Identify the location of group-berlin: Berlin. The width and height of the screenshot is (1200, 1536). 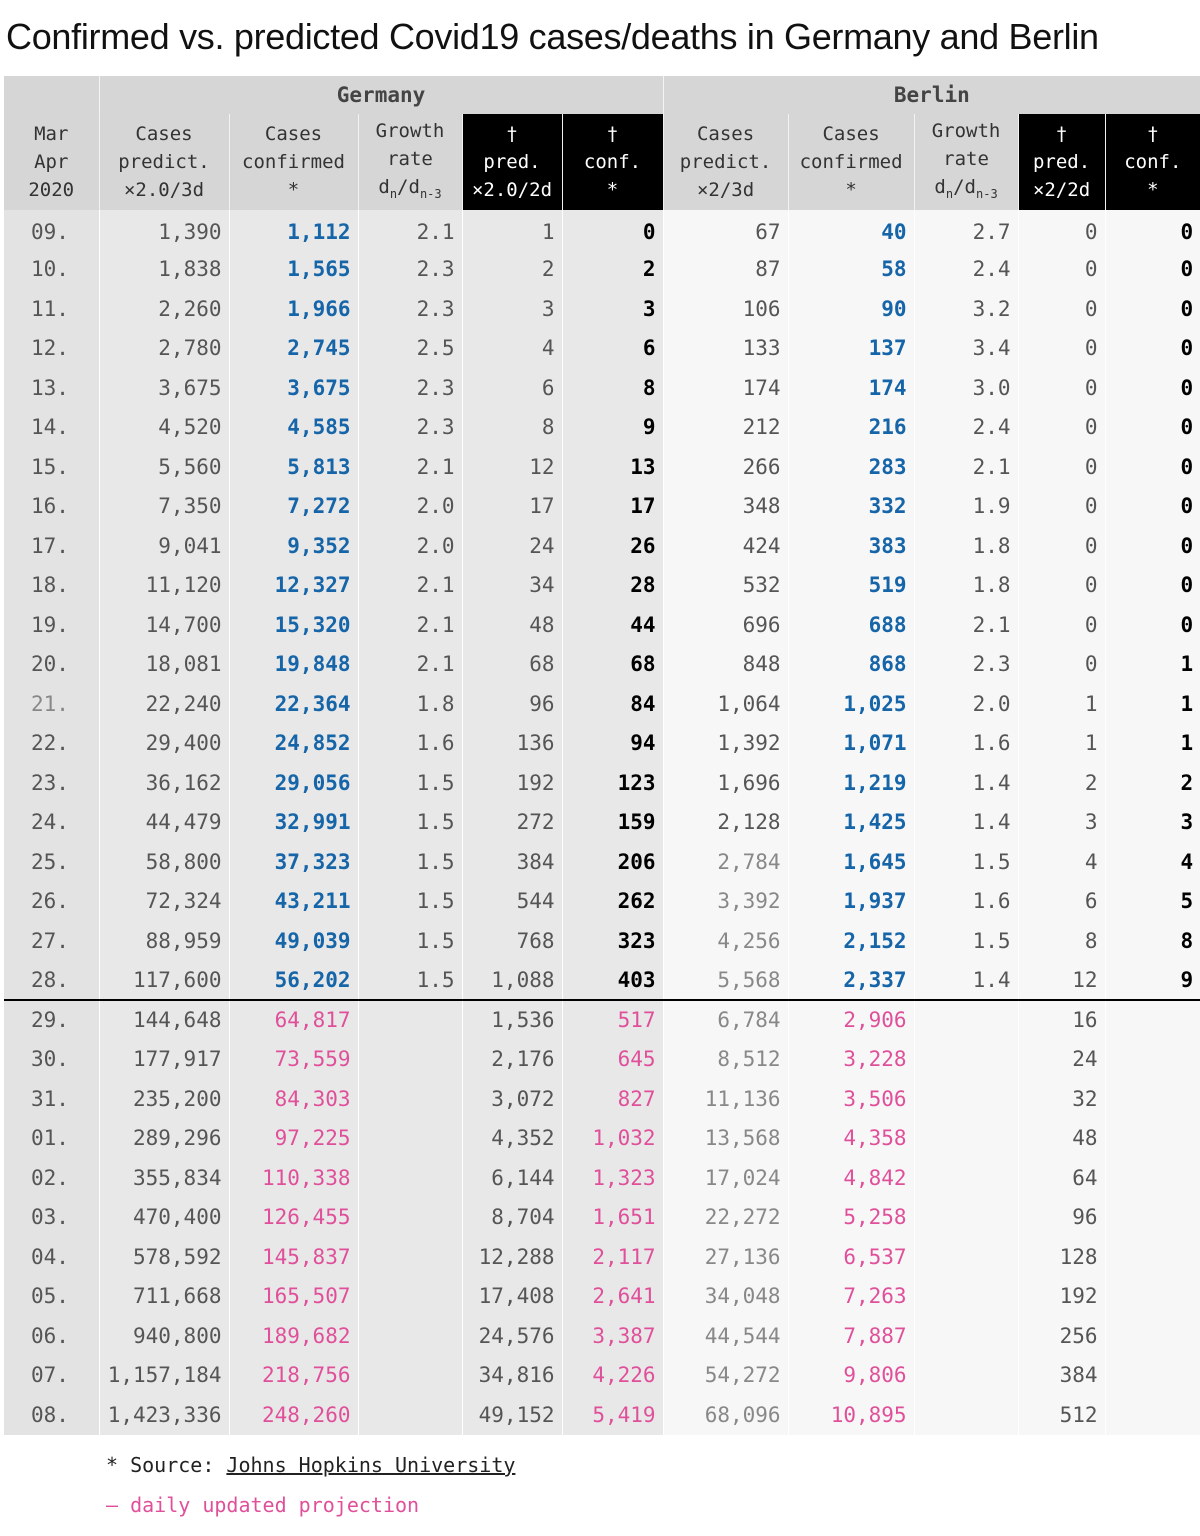
(931, 95).